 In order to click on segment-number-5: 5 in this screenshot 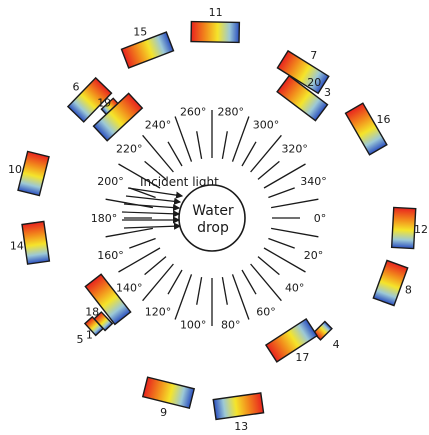, I will do `click(80, 339)`.